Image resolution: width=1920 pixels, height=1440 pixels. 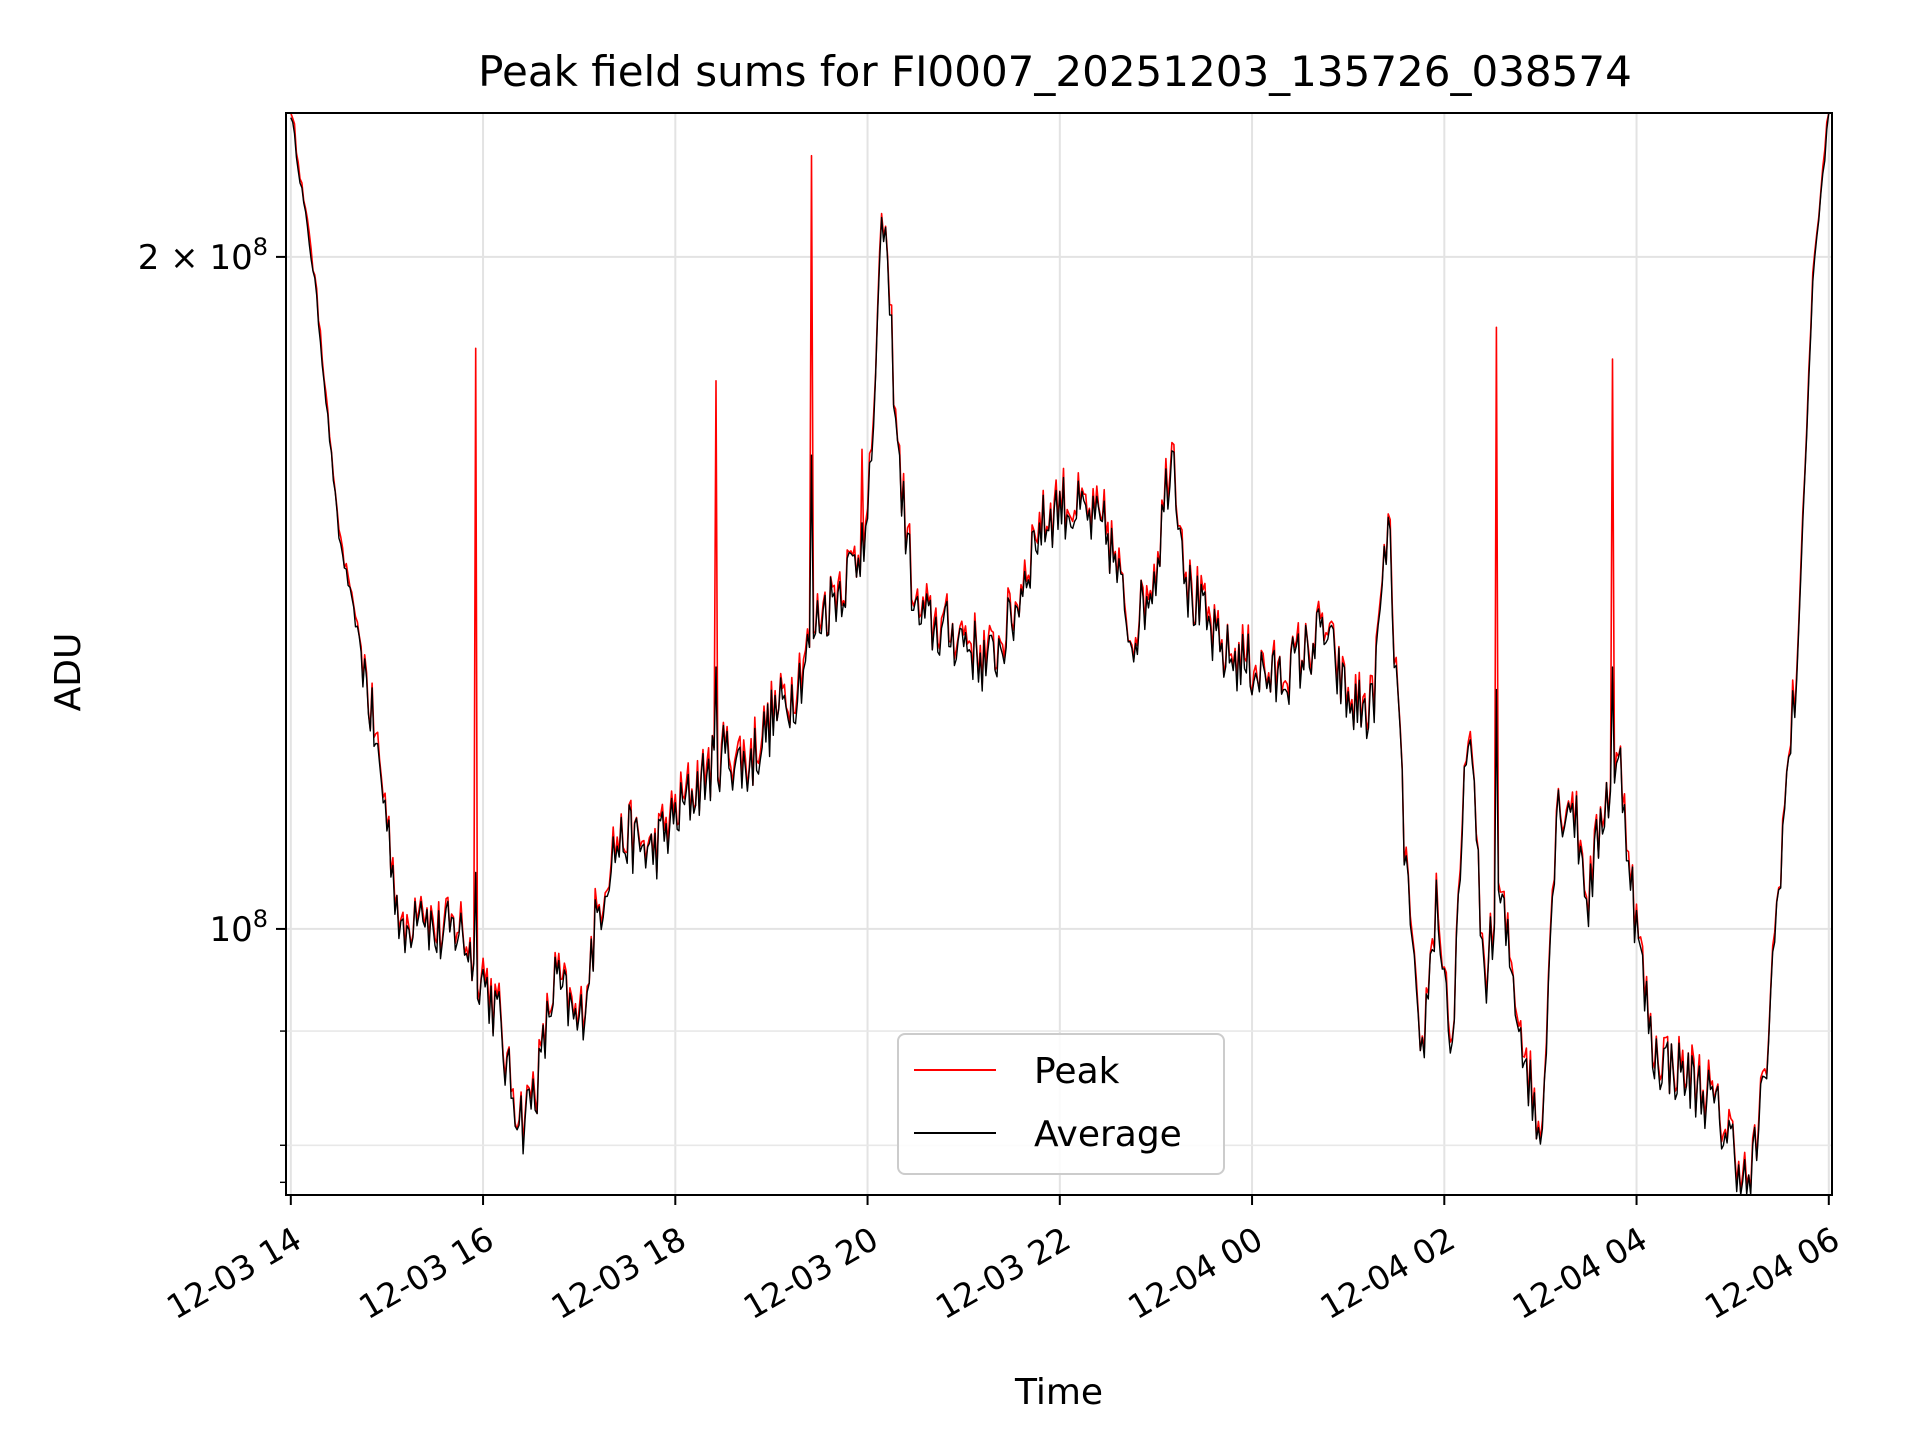 What do you see at coordinates (1058, 1392) in the screenshot?
I see `x-axis-label: Time` at bounding box center [1058, 1392].